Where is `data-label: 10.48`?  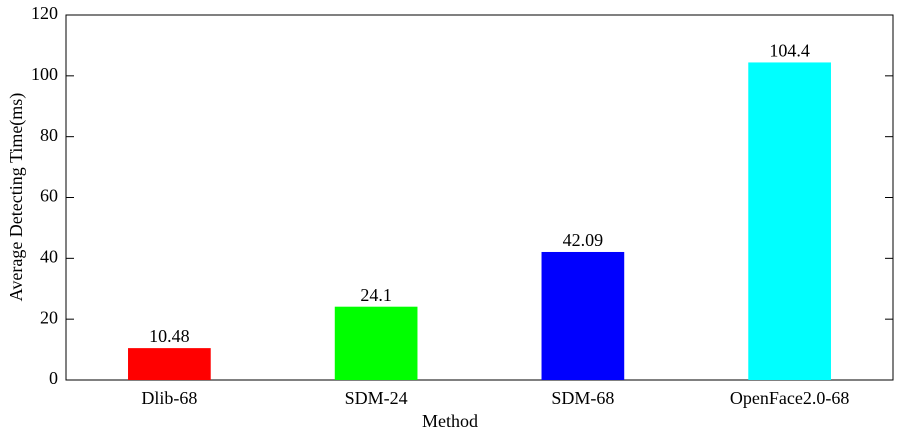
data-label: 10.48 is located at coordinates (169, 336).